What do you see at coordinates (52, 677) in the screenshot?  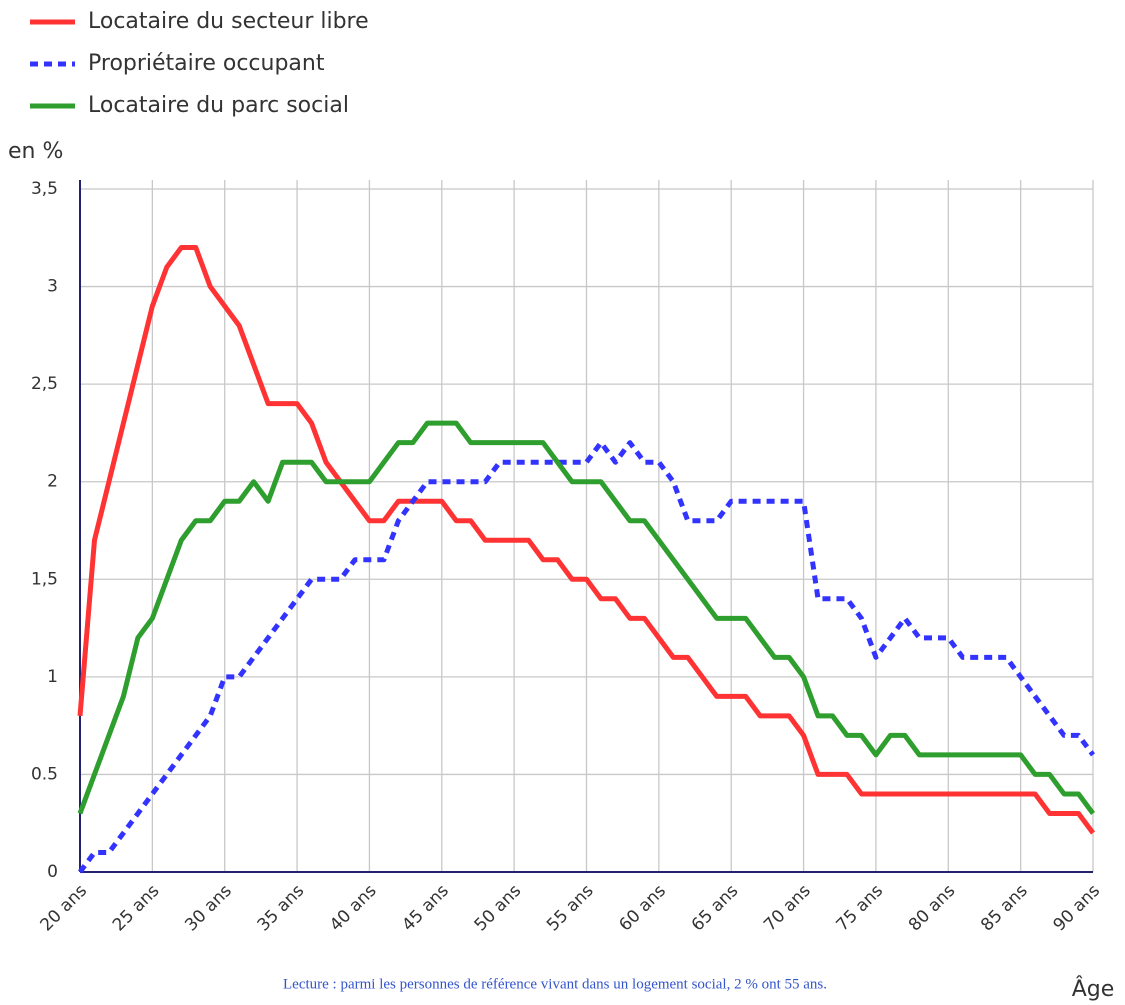 I see `y-tick-label: 1` at bounding box center [52, 677].